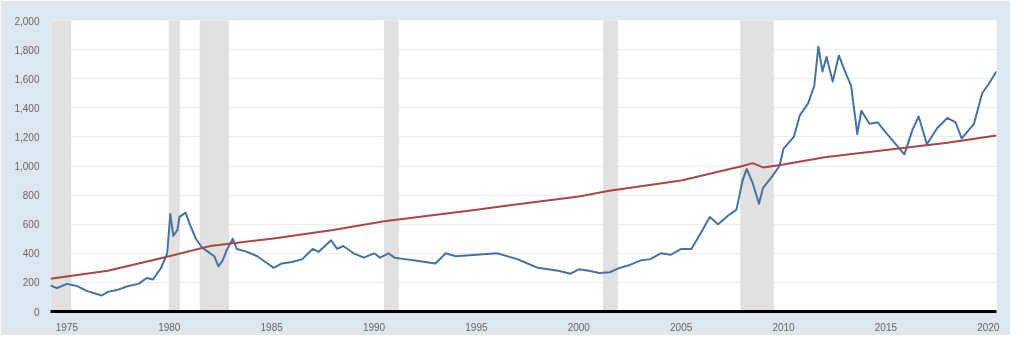  What do you see at coordinates (27, 108) in the screenshot?
I see `y-tick-label: 1,400` at bounding box center [27, 108].